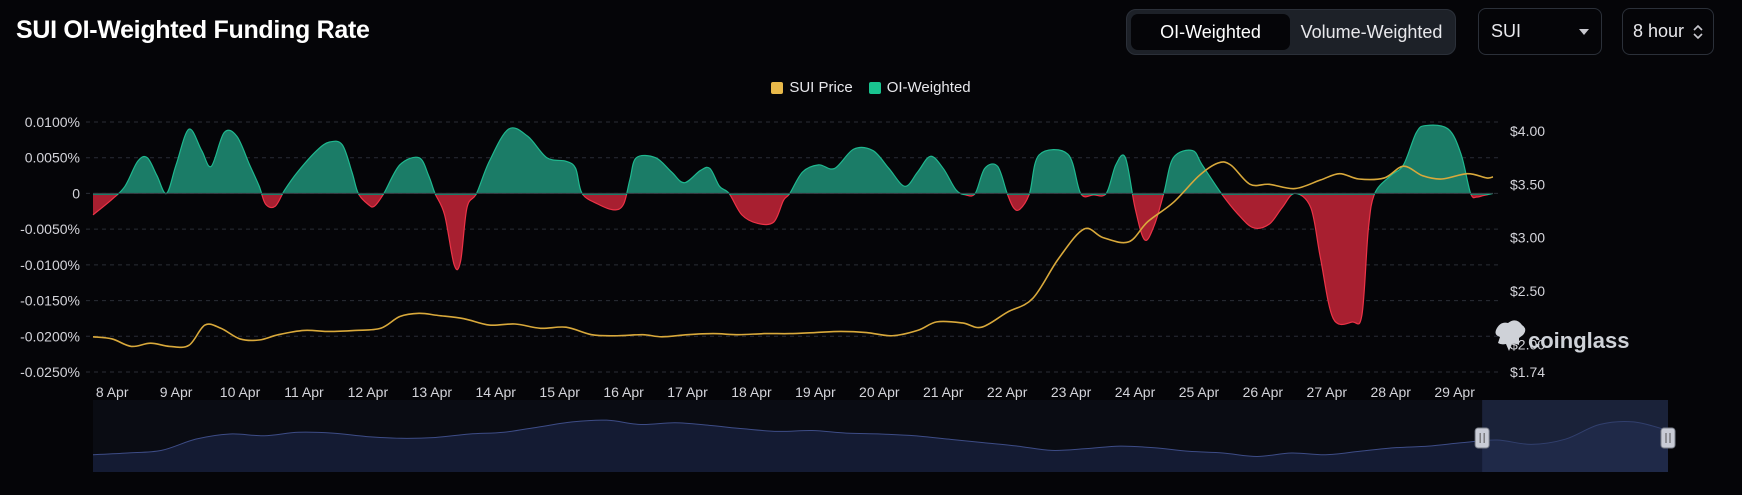 This screenshot has height=495, width=1742. Describe the element at coordinates (687, 392) in the screenshot. I see `x-tick: 17 Apr` at that location.